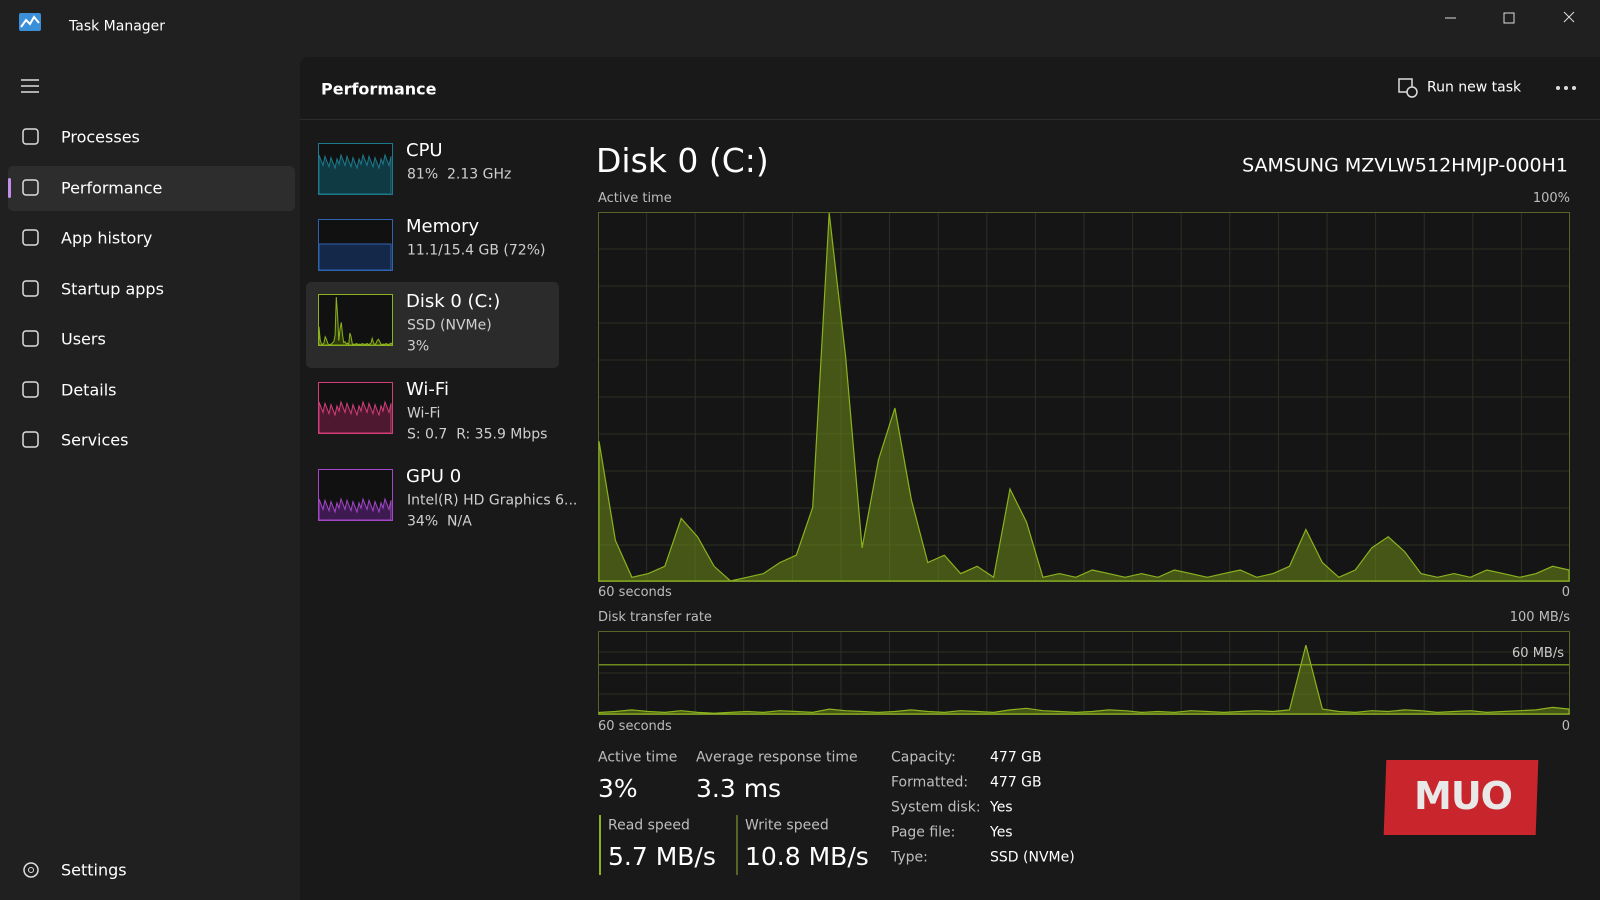 This screenshot has height=900, width=1600. Describe the element at coordinates (89, 389) in the screenshot. I see `nav-item: Details` at that location.